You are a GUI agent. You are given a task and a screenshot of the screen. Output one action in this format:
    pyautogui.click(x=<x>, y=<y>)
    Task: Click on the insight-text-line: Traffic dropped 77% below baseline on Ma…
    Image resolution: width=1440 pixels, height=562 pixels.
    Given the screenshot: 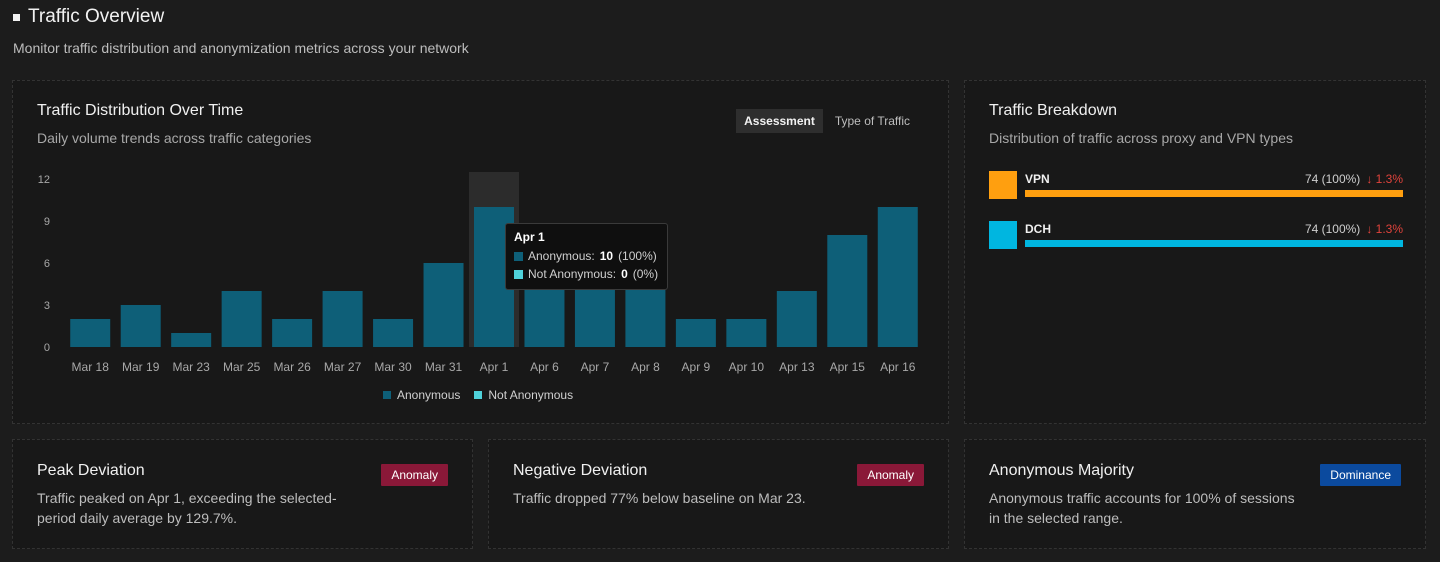 What is the action you would take?
    pyautogui.click(x=659, y=498)
    